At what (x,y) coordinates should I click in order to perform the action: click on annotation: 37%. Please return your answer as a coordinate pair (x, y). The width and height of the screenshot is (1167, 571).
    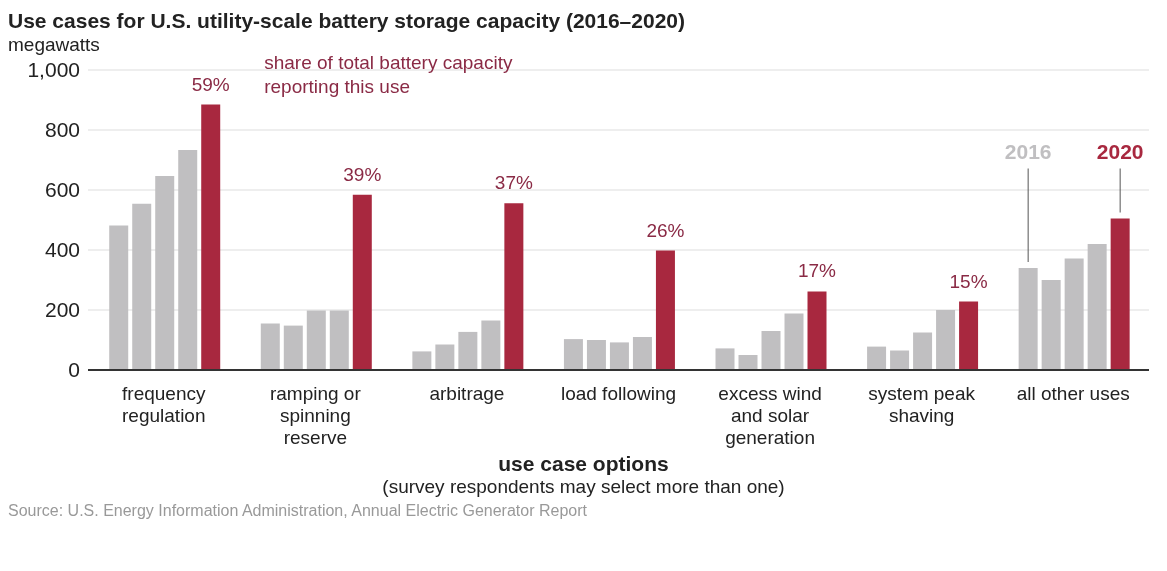
    Looking at the image, I should click on (513, 183).